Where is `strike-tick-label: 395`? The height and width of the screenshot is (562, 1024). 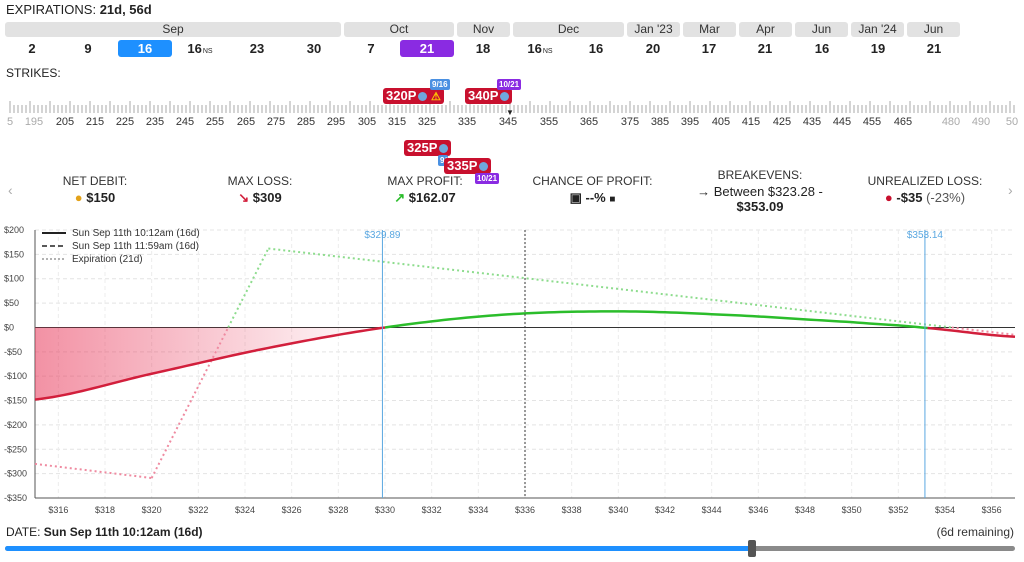
strike-tick-label: 395 is located at coordinates (690, 122).